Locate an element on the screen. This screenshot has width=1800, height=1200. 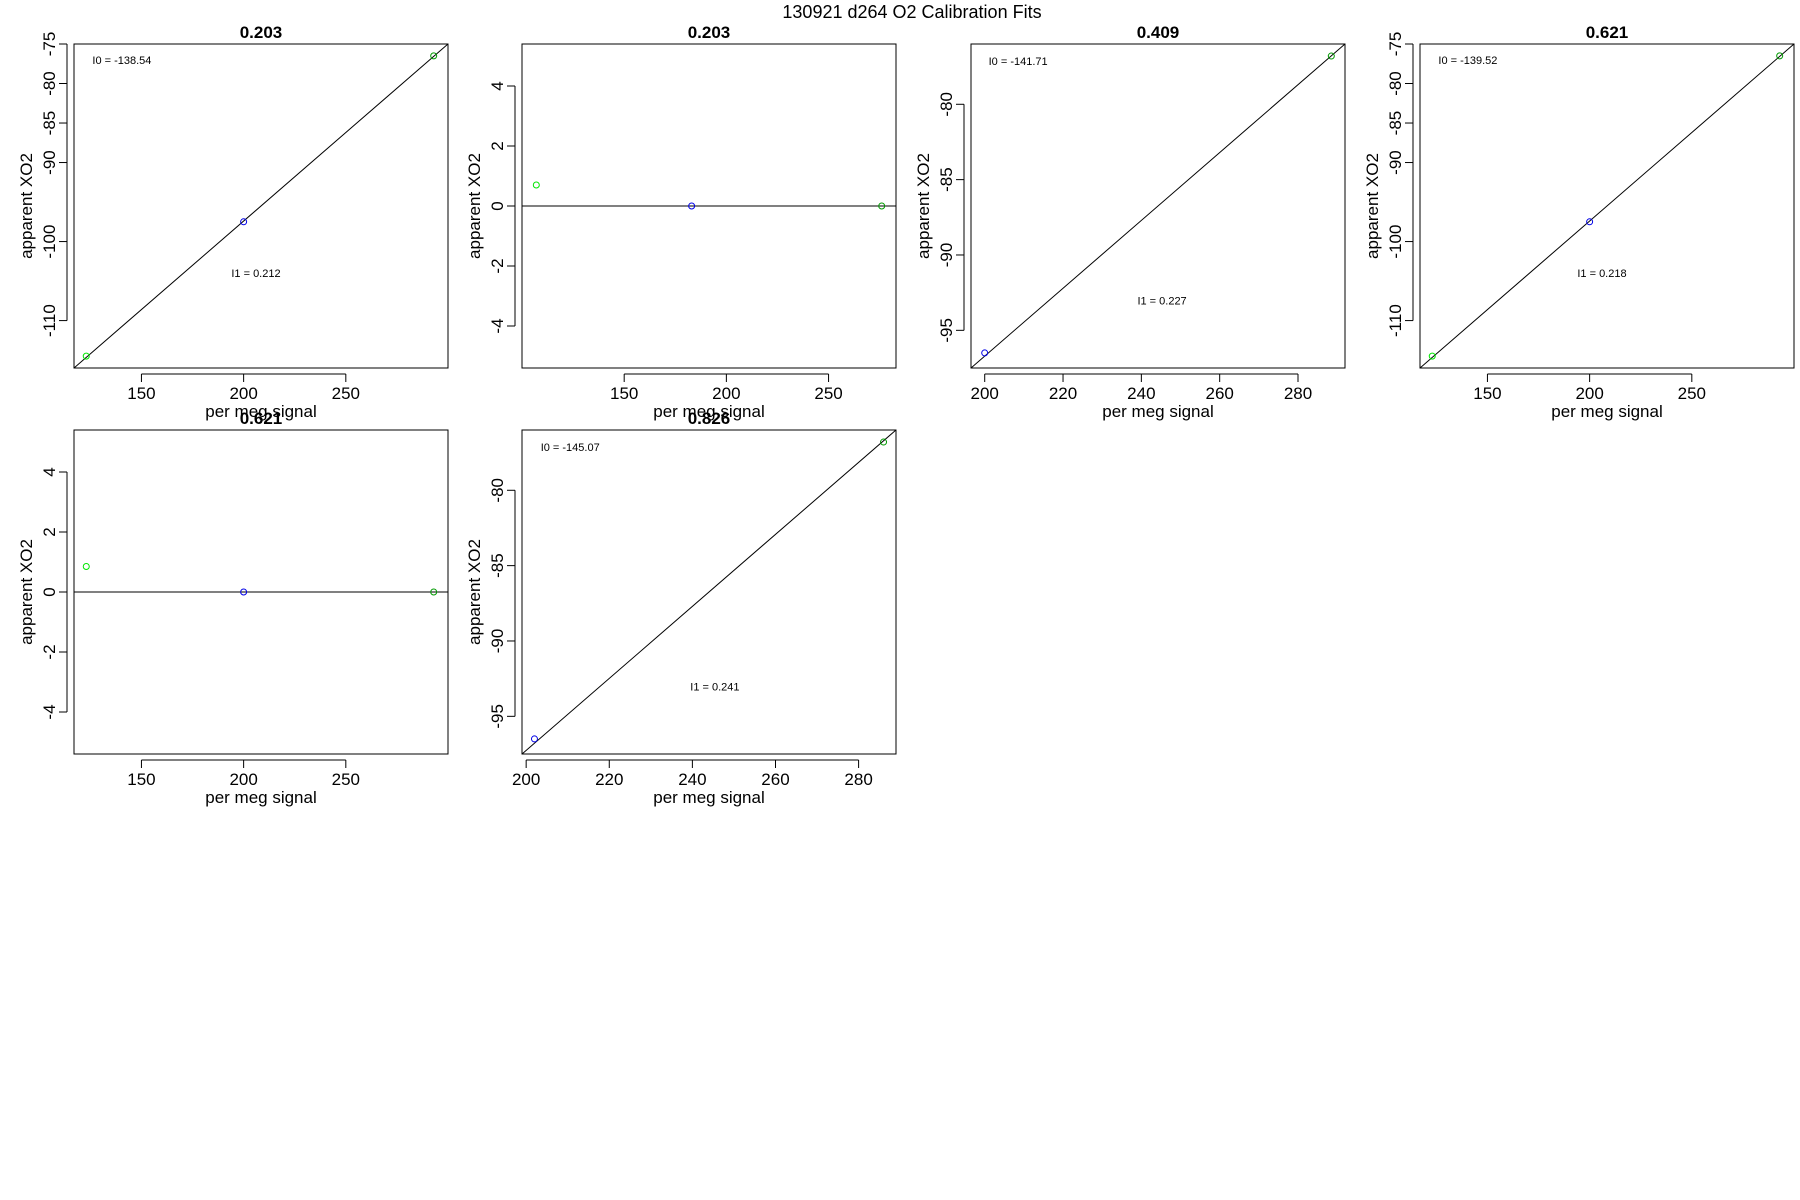
panel-title: 0.826 is located at coordinates (709, 418).